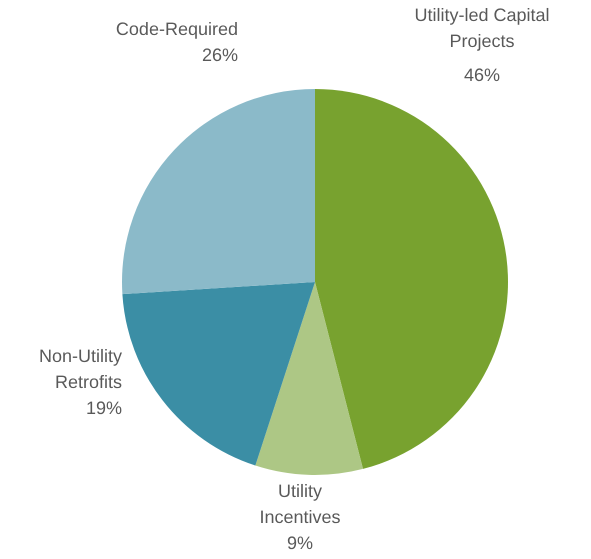  What do you see at coordinates (482, 74) in the screenshot?
I see `data-label: 46%` at bounding box center [482, 74].